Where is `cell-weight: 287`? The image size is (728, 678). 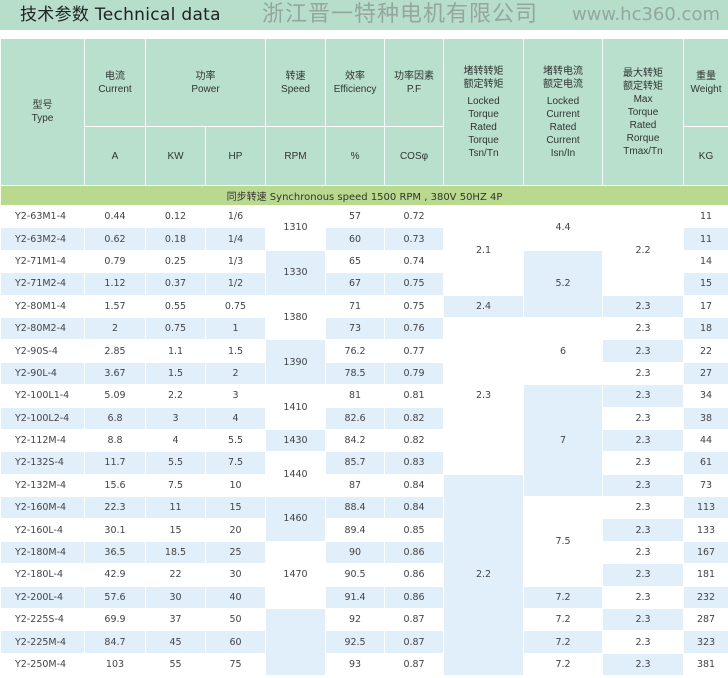 cell-weight: 287 is located at coordinates (705, 620).